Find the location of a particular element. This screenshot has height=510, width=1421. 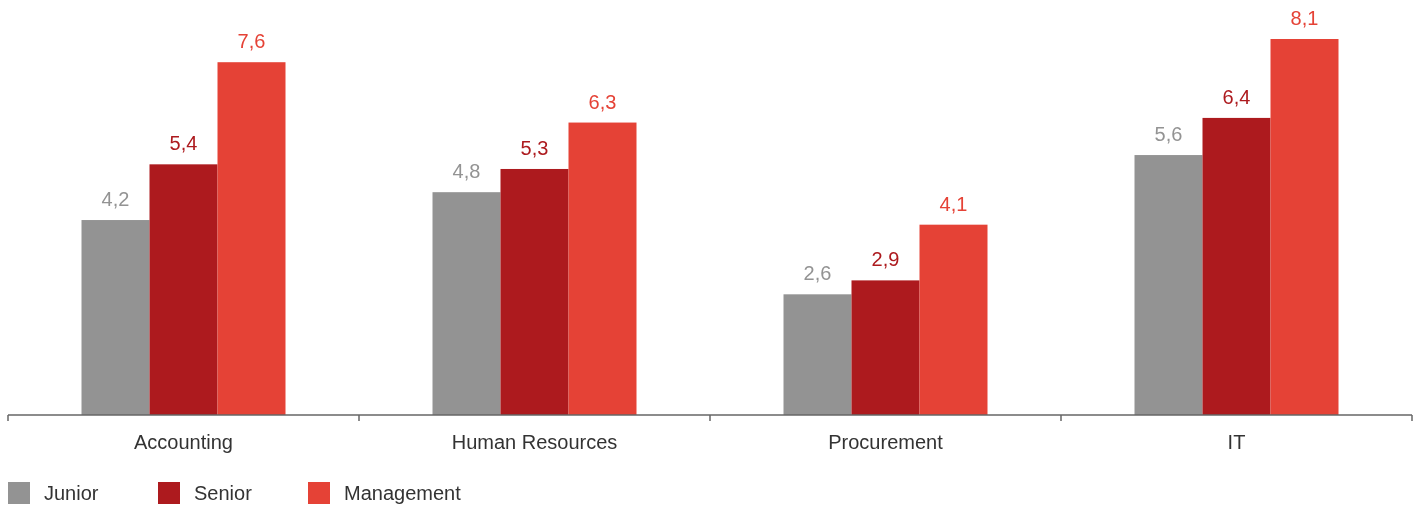

data-label: 6,4 is located at coordinates (1236, 96).